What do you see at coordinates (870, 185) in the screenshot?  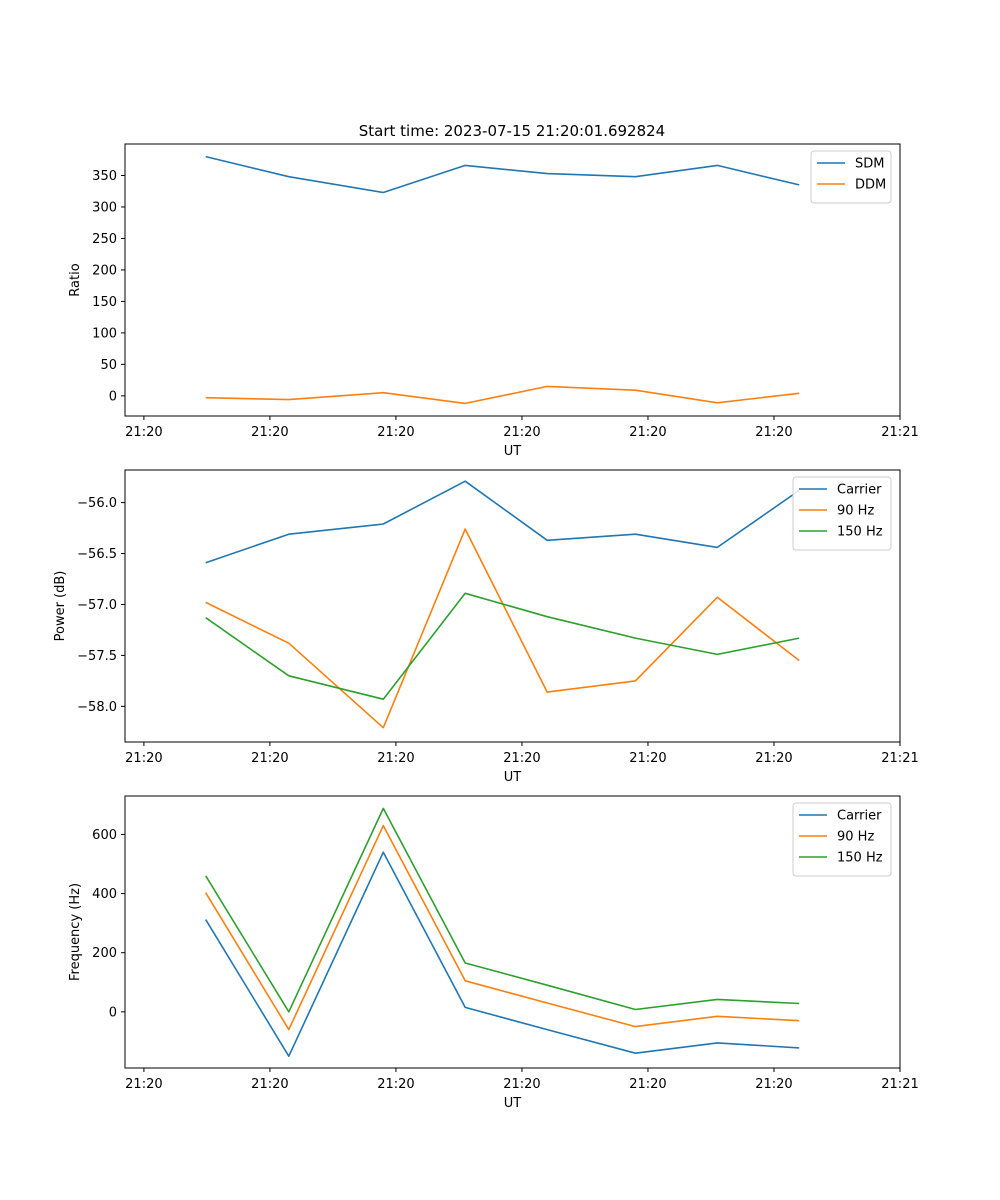 I see `legend-label: DDM` at bounding box center [870, 185].